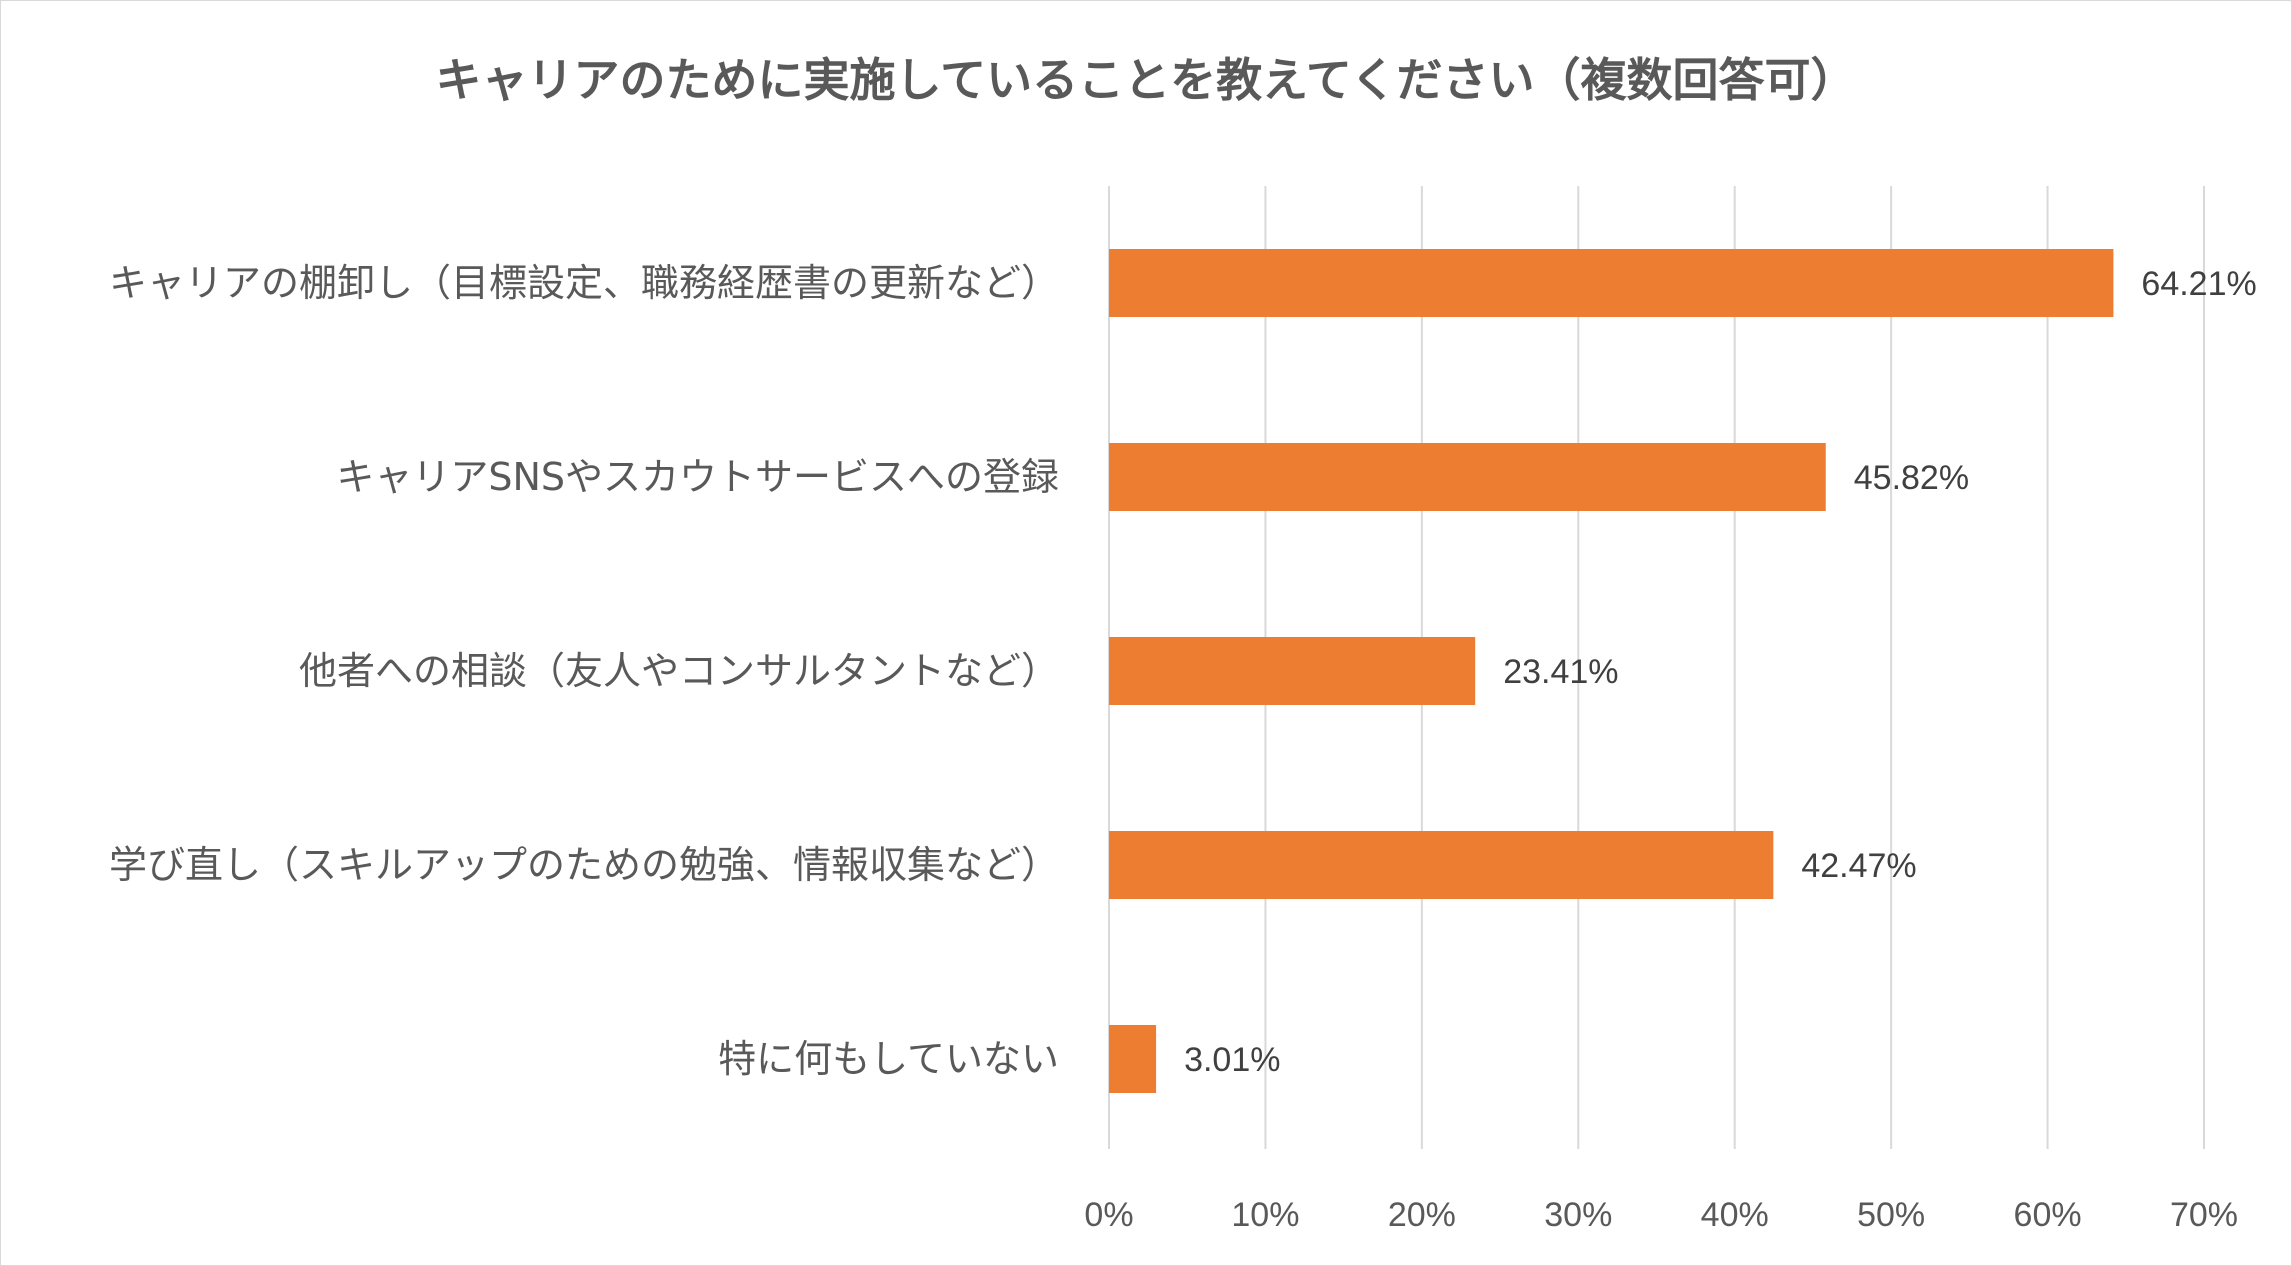 The height and width of the screenshot is (1266, 2292). I want to click on x-tick-label: 40%, so click(1735, 1215).